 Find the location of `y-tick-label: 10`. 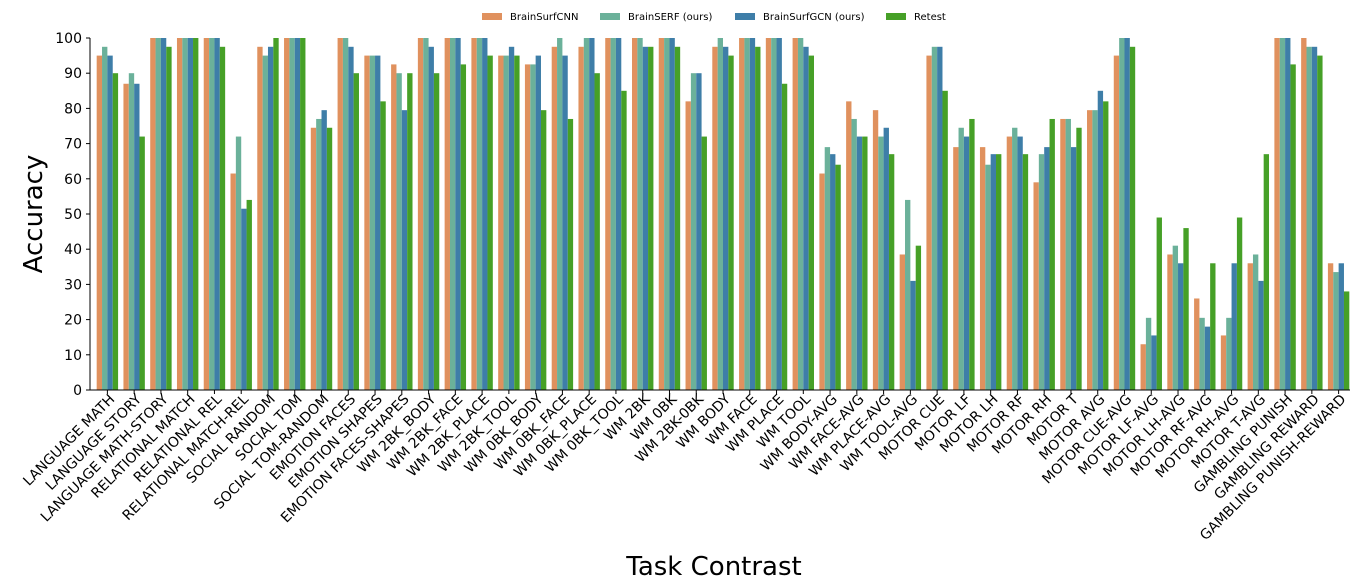

y-tick-label: 10 is located at coordinates (73, 356).